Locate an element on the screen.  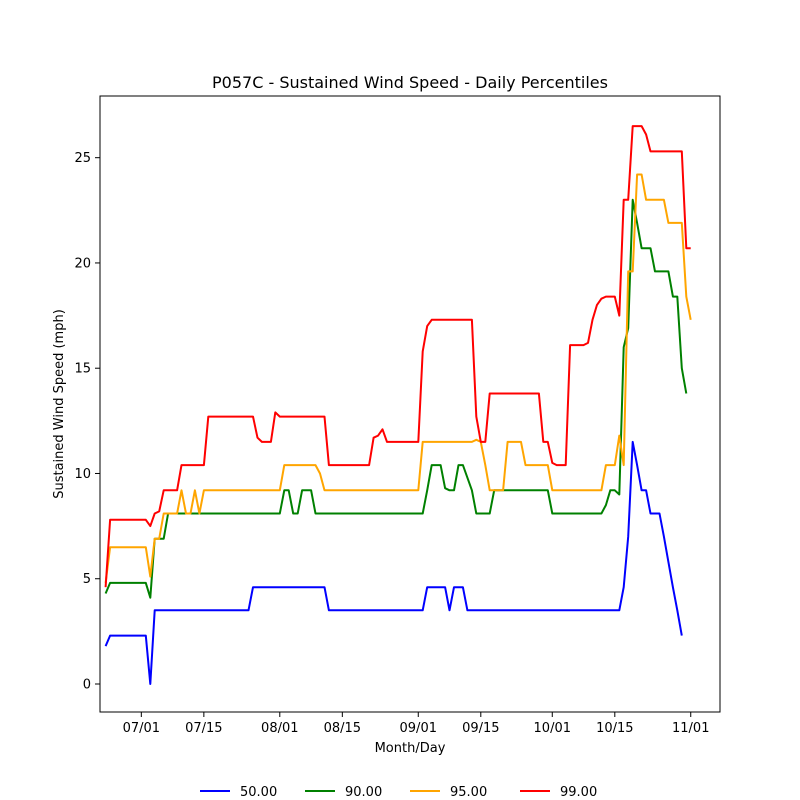
y-axis-label: Sustained Wind Speed (mph) is located at coordinates (59, 404).